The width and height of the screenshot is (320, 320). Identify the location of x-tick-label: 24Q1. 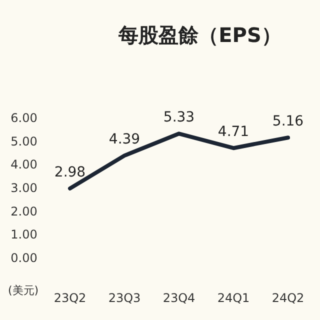
(233, 298).